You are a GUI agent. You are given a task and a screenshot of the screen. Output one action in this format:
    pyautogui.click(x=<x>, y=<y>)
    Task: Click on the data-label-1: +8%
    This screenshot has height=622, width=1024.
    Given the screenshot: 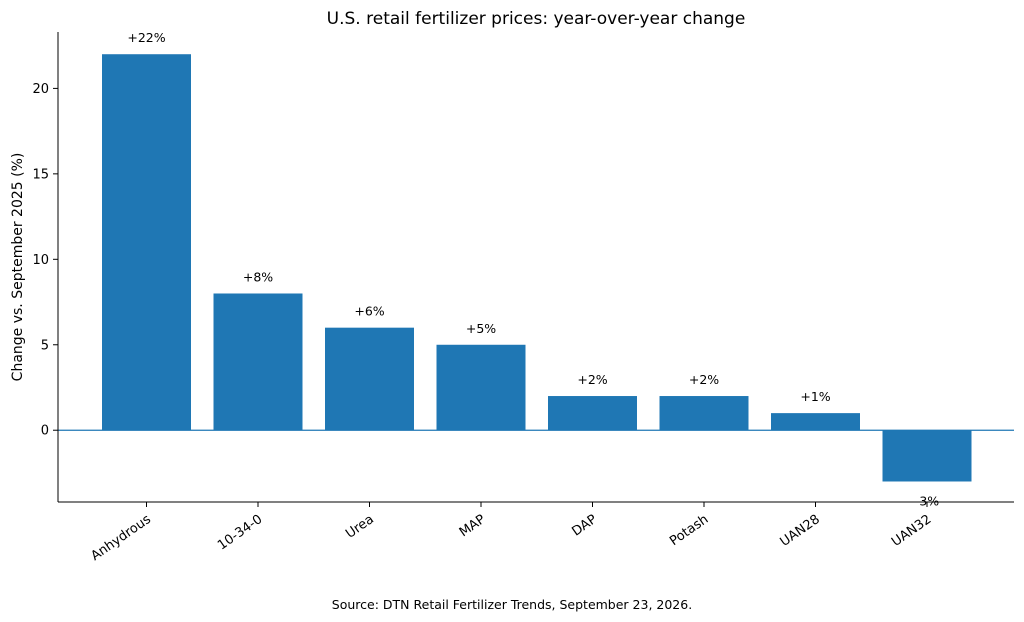 What is the action you would take?
    pyautogui.click(x=258, y=276)
    